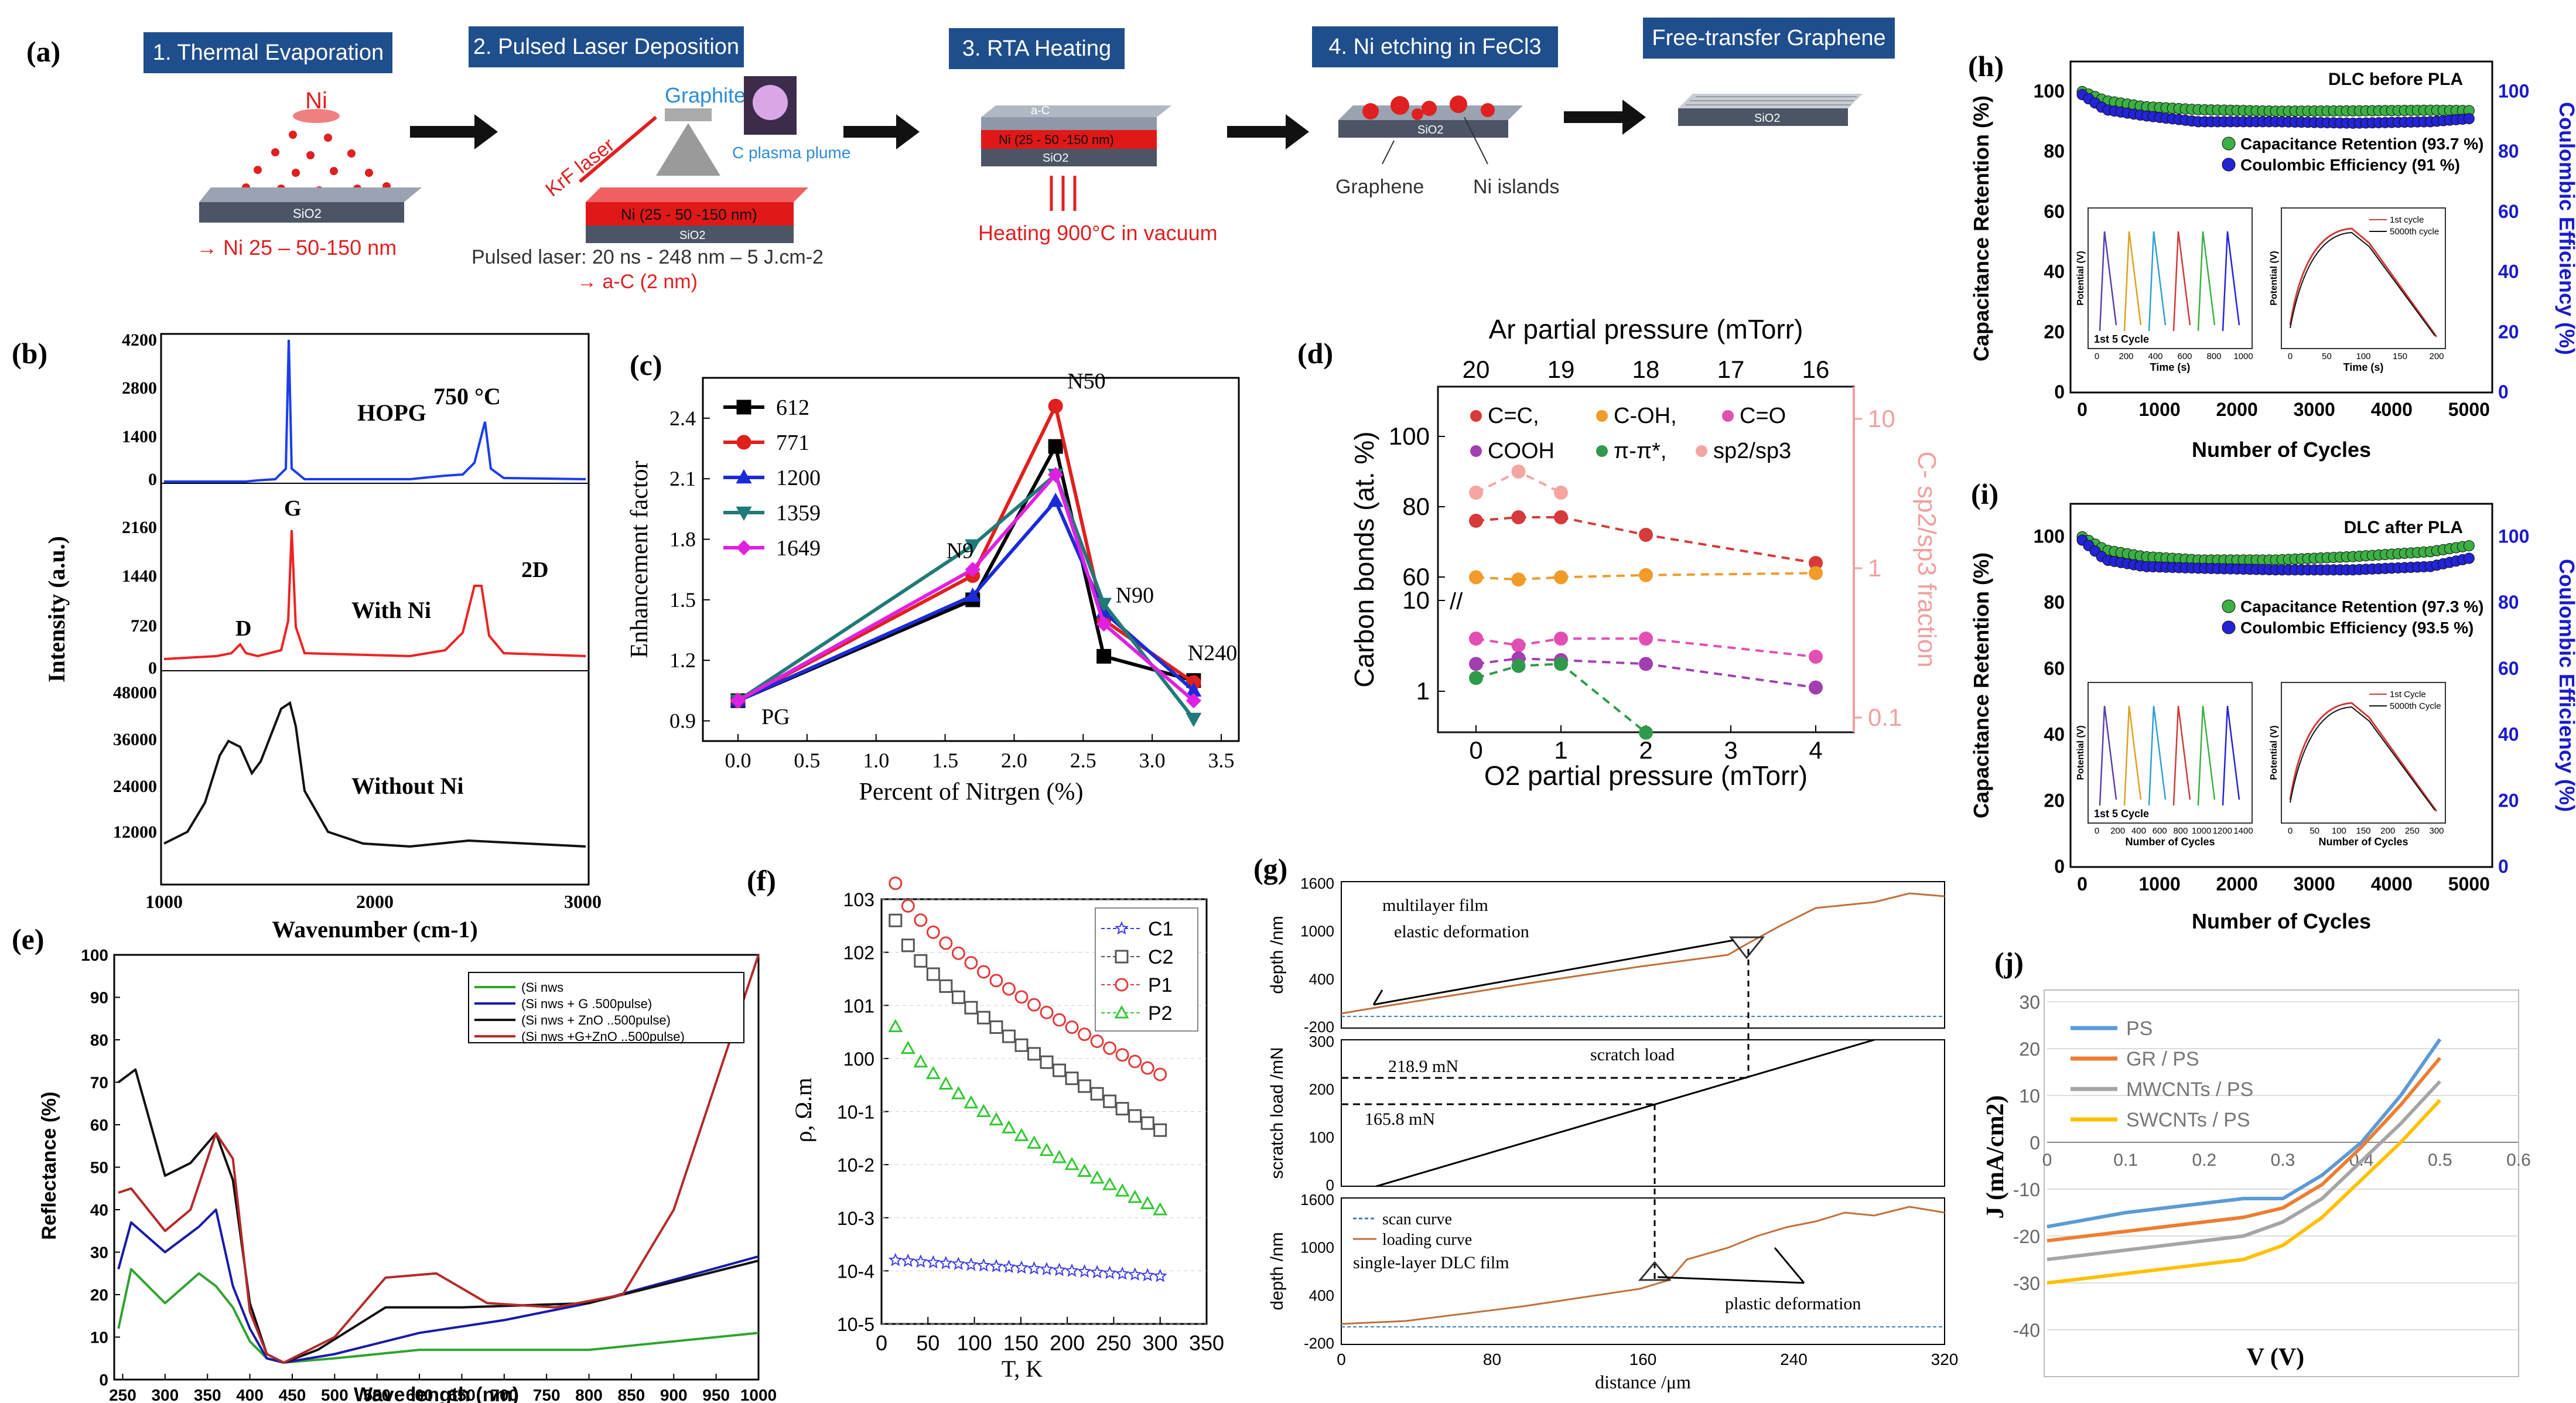  What do you see at coordinates (2159, 884) in the screenshot?
I see `i-xtick-label: 1000` at bounding box center [2159, 884].